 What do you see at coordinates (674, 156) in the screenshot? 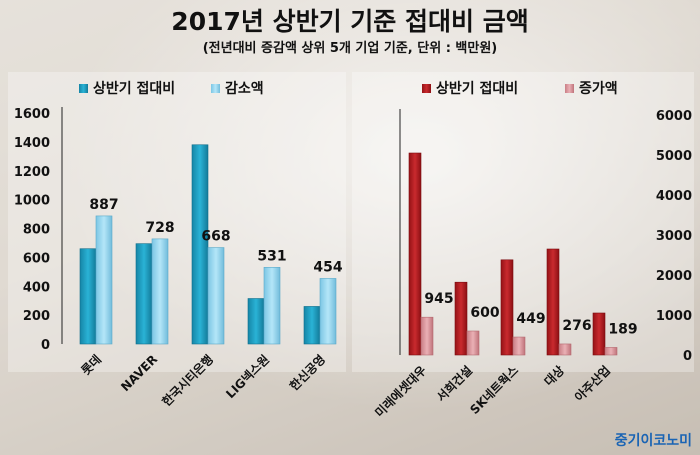
I see `y-tick-label: 5000` at bounding box center [674, 156].